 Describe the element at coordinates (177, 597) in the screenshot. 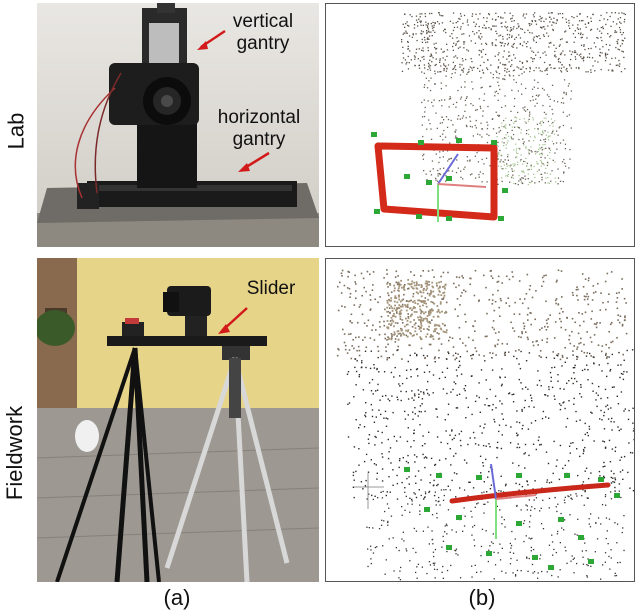

I see `caption-a: (a)` at that location.